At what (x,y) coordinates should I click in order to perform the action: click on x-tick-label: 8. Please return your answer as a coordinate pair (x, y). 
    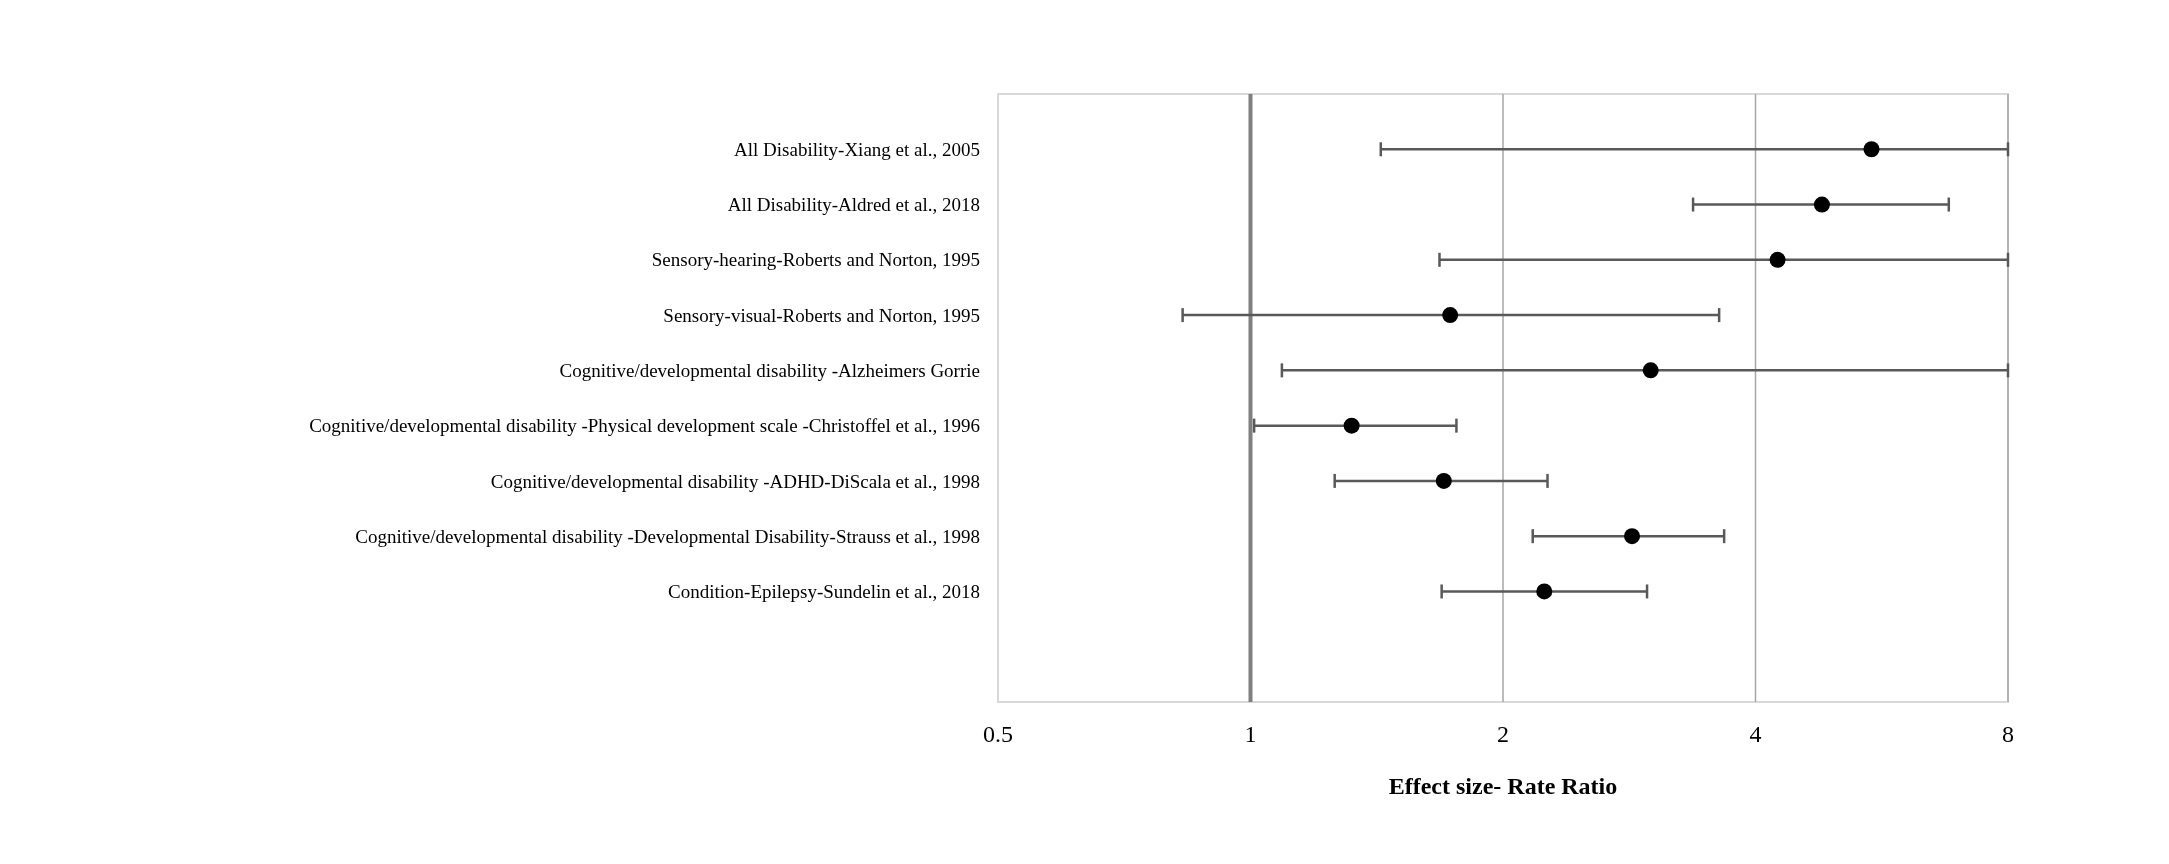
    Looking at the image, I should click on (2008, 734).